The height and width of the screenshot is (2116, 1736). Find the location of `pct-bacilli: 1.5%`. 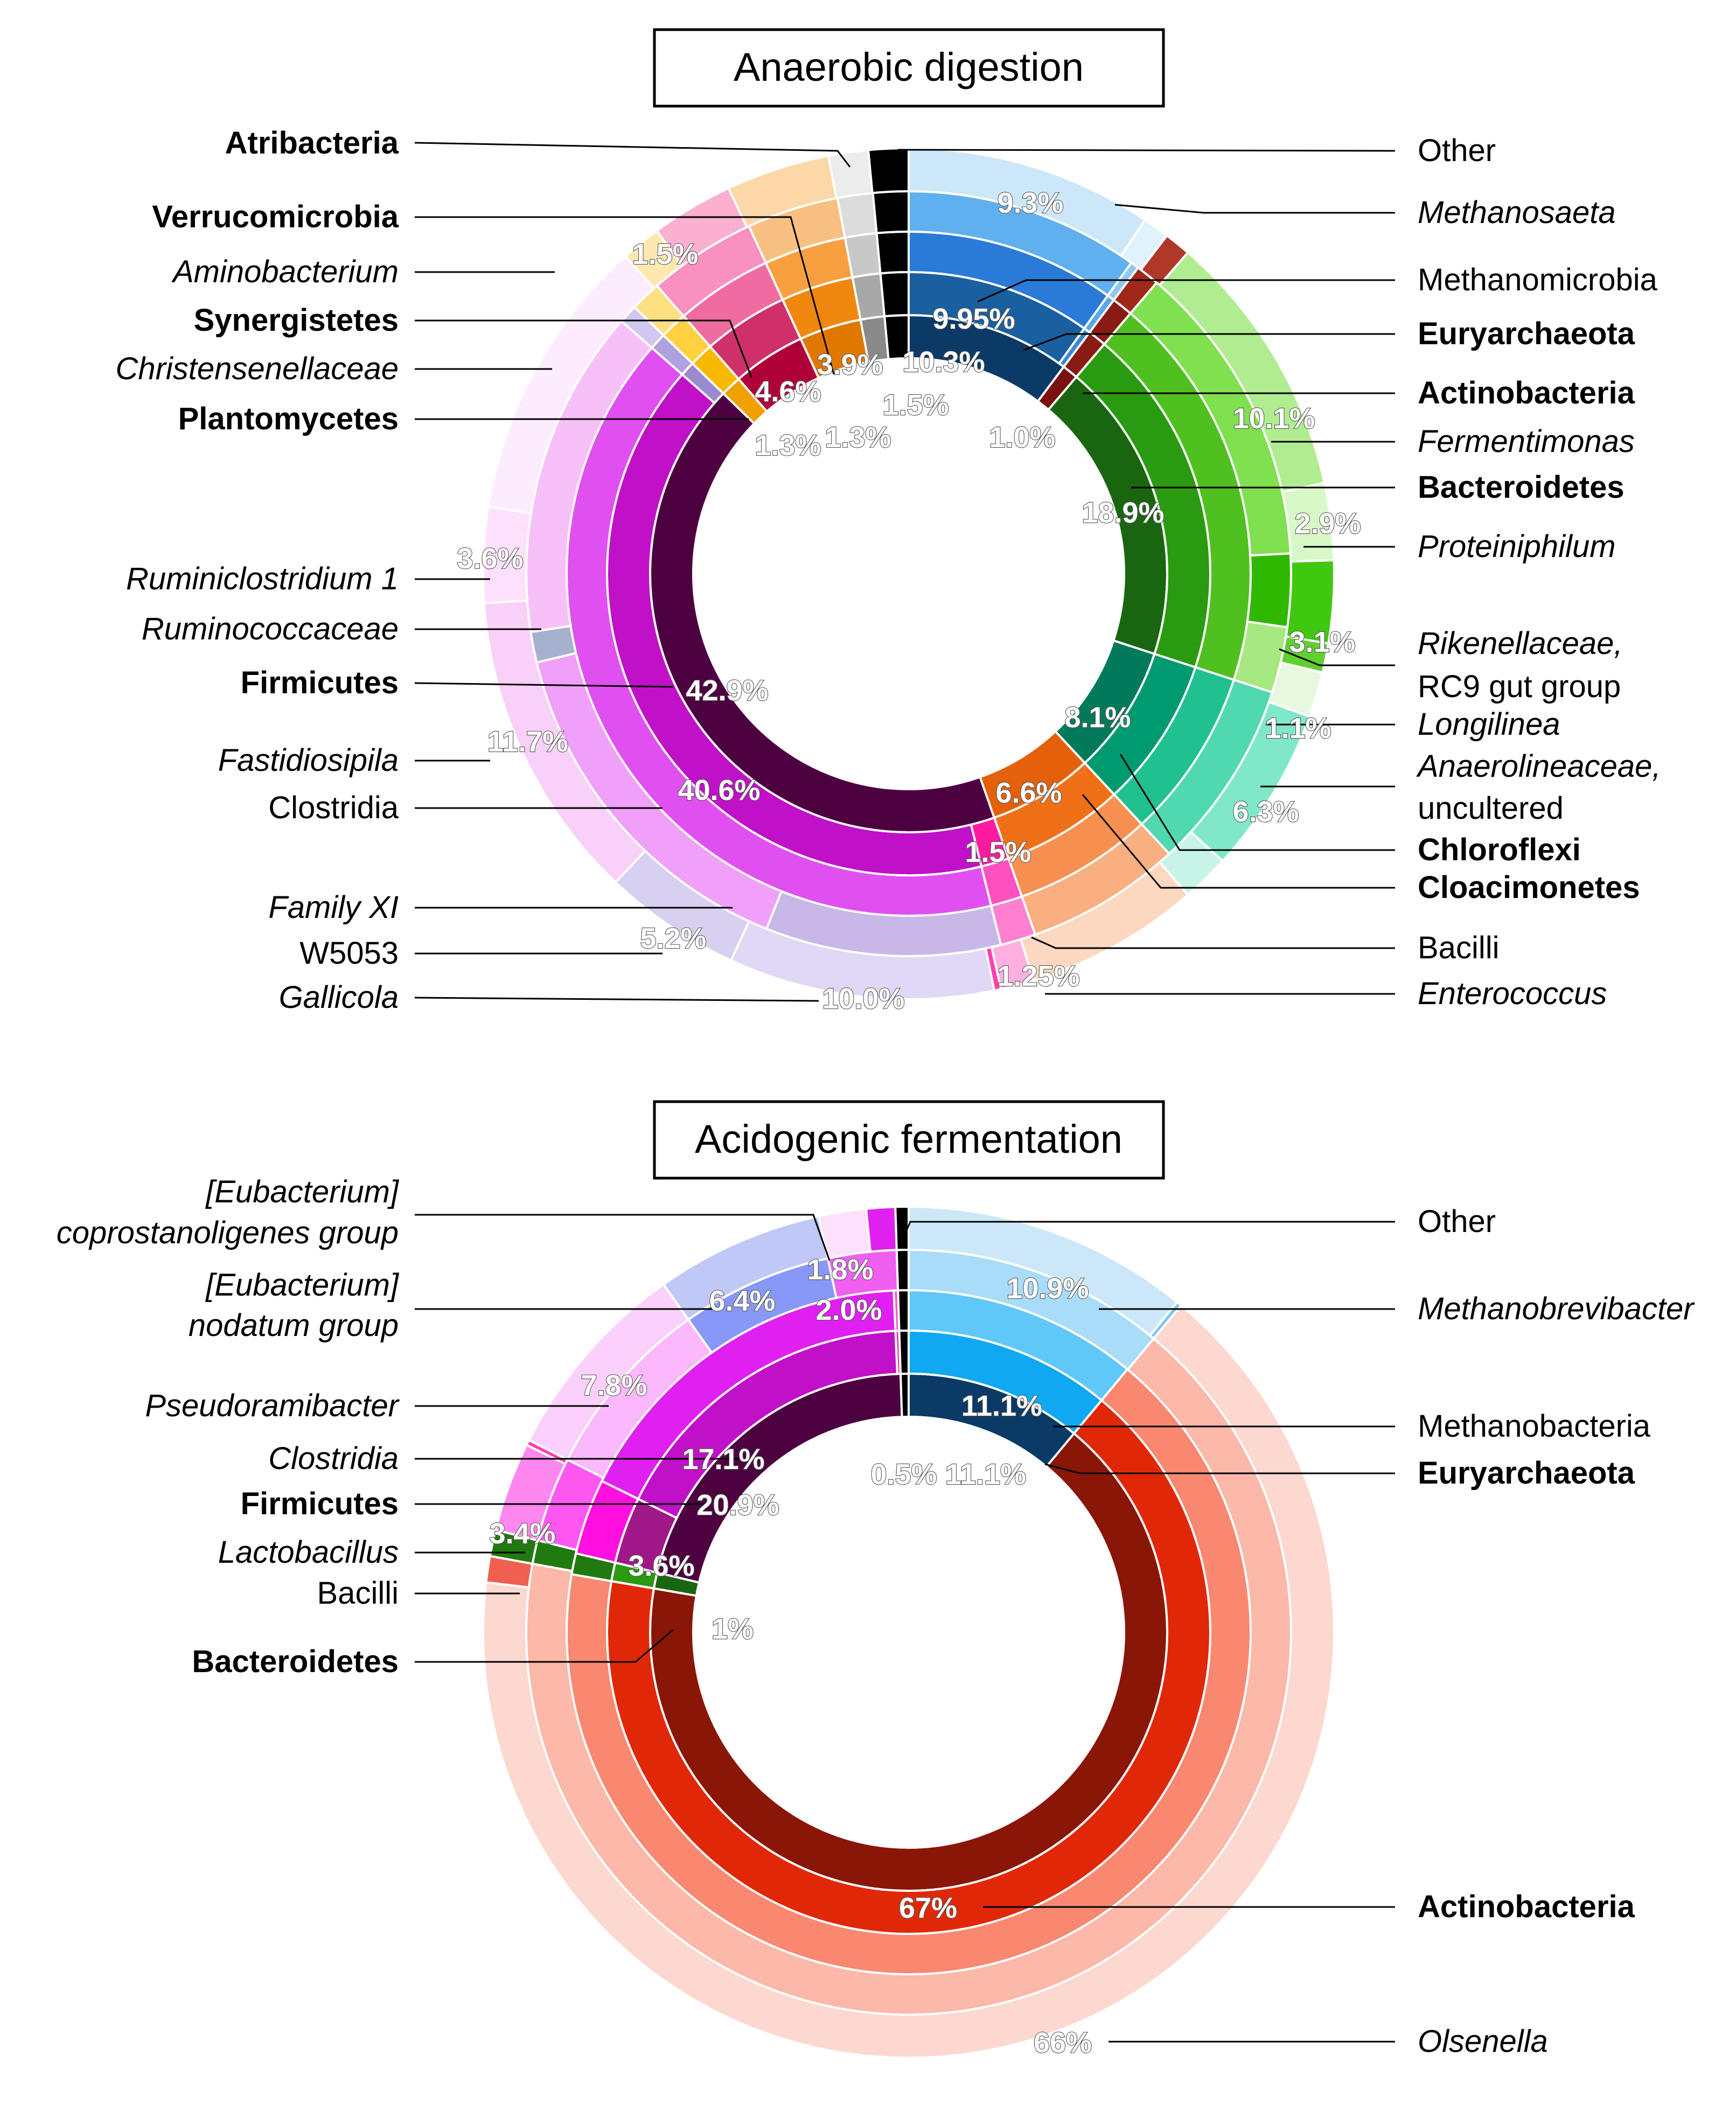

pct-bacilli: 1.5% is located at coordinates (998, 852).